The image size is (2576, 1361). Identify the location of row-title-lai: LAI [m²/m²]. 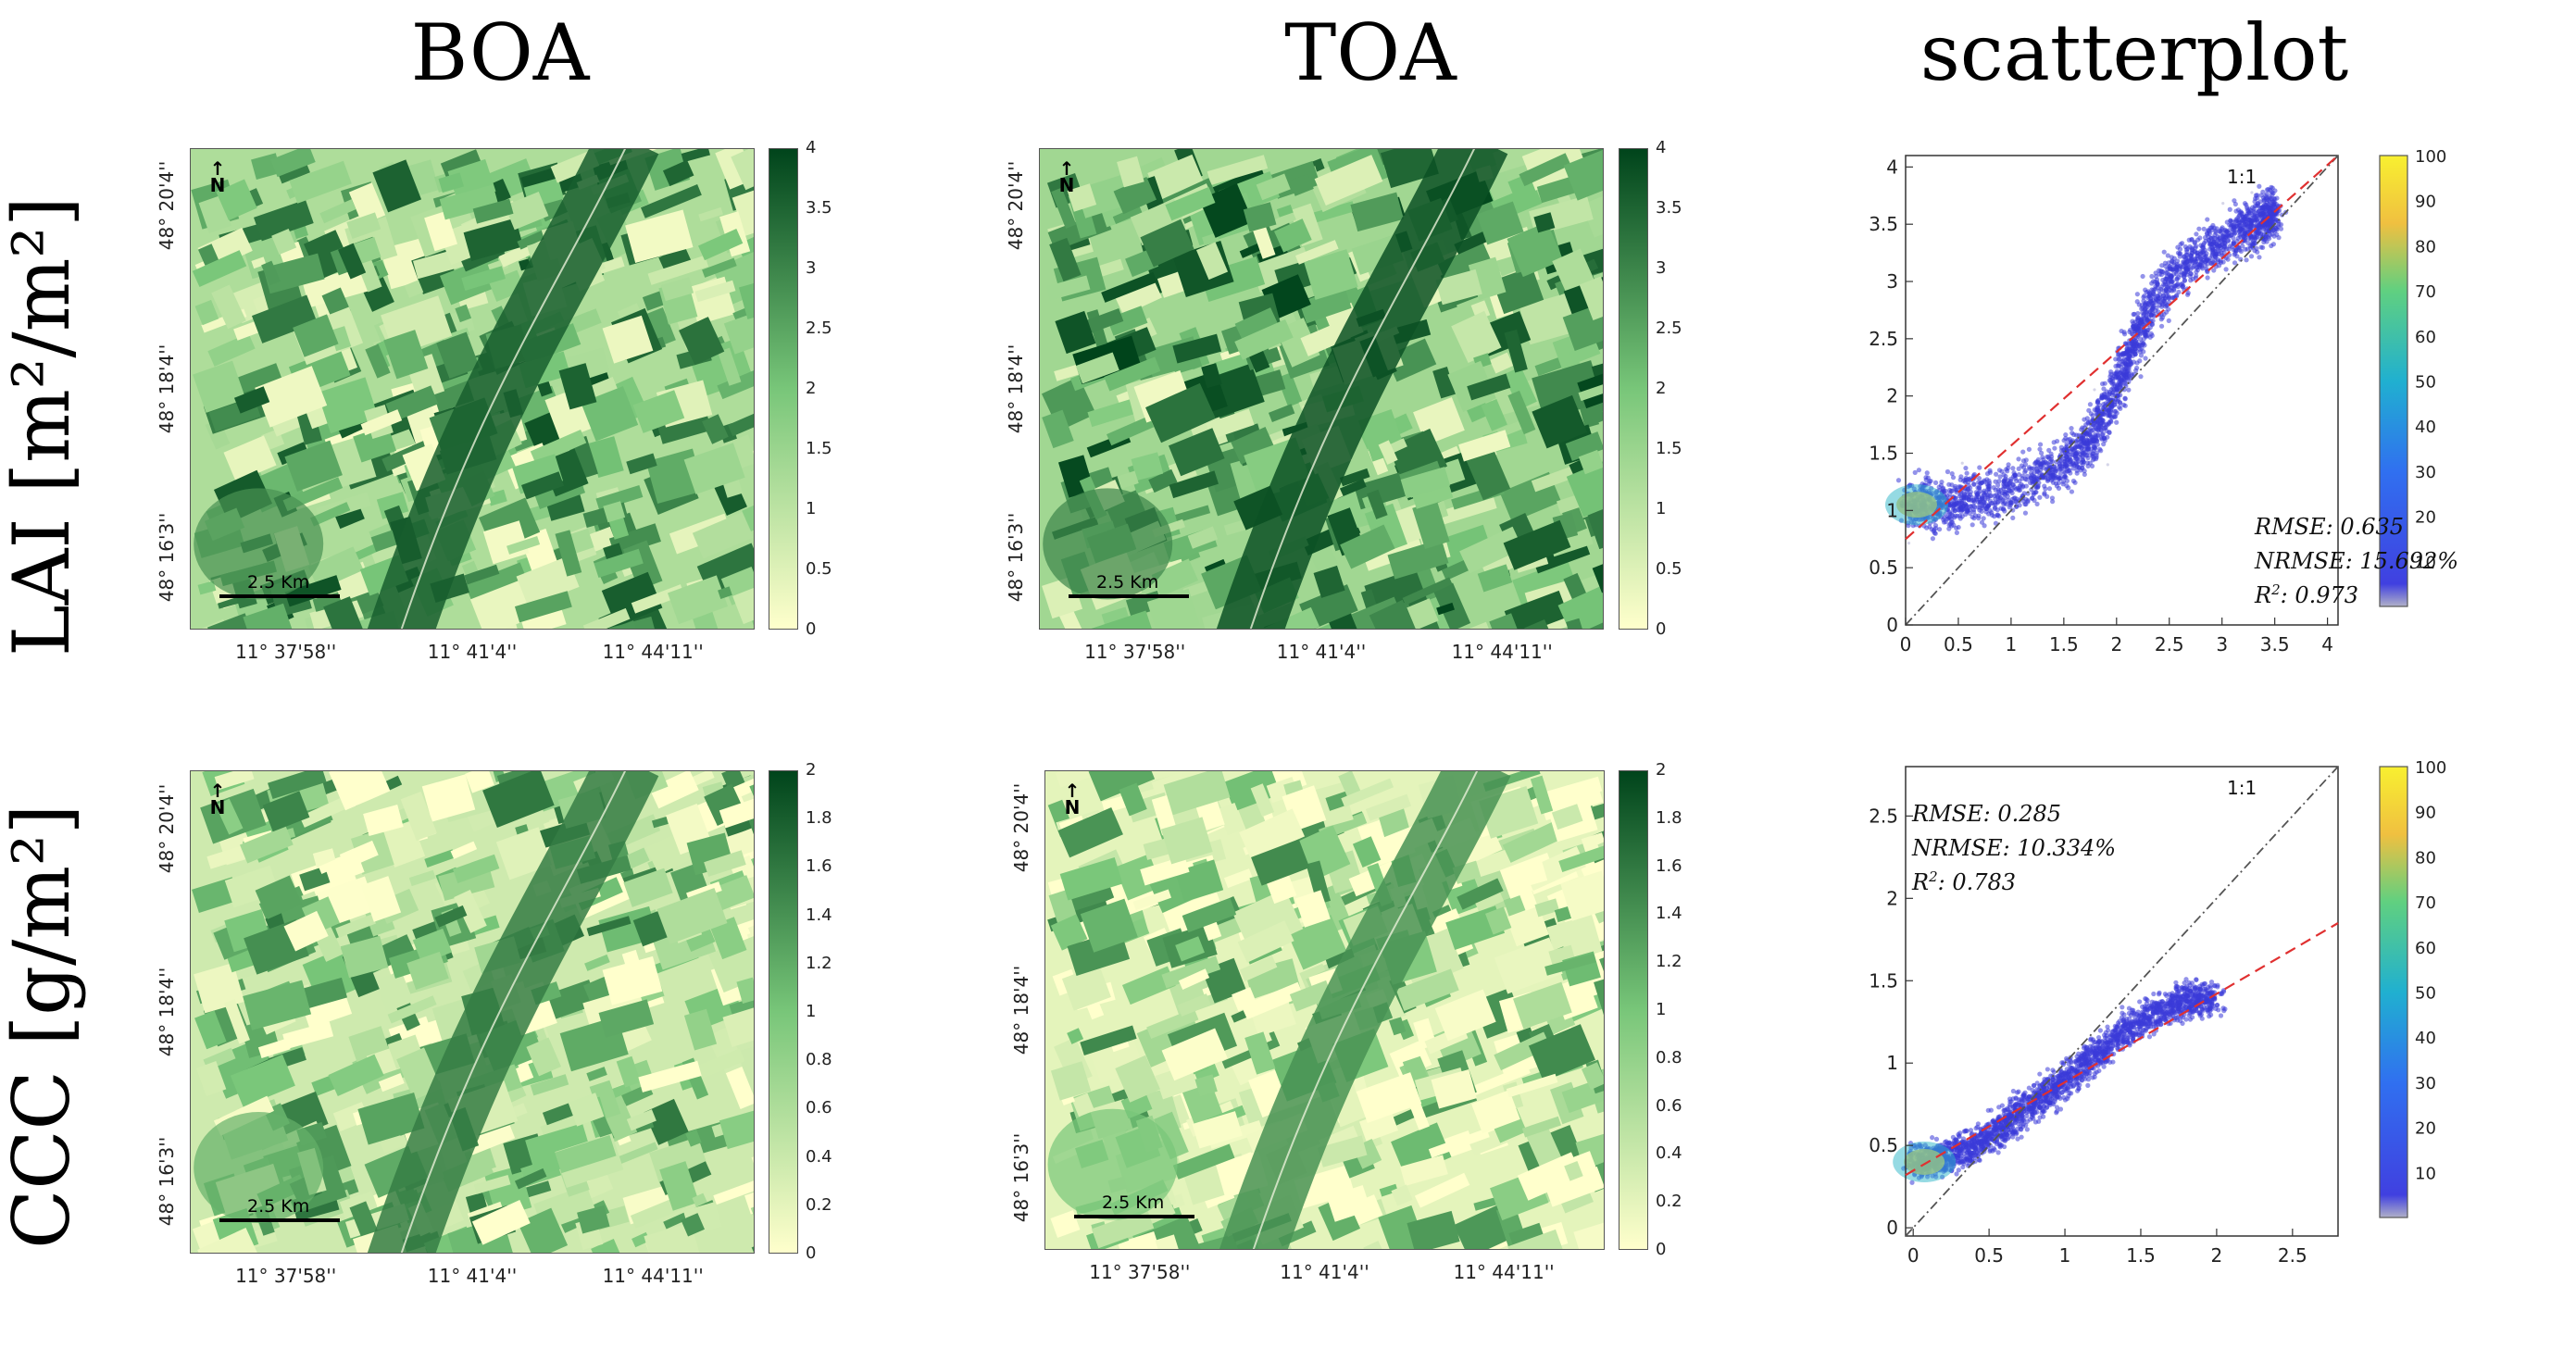
(44, 426).